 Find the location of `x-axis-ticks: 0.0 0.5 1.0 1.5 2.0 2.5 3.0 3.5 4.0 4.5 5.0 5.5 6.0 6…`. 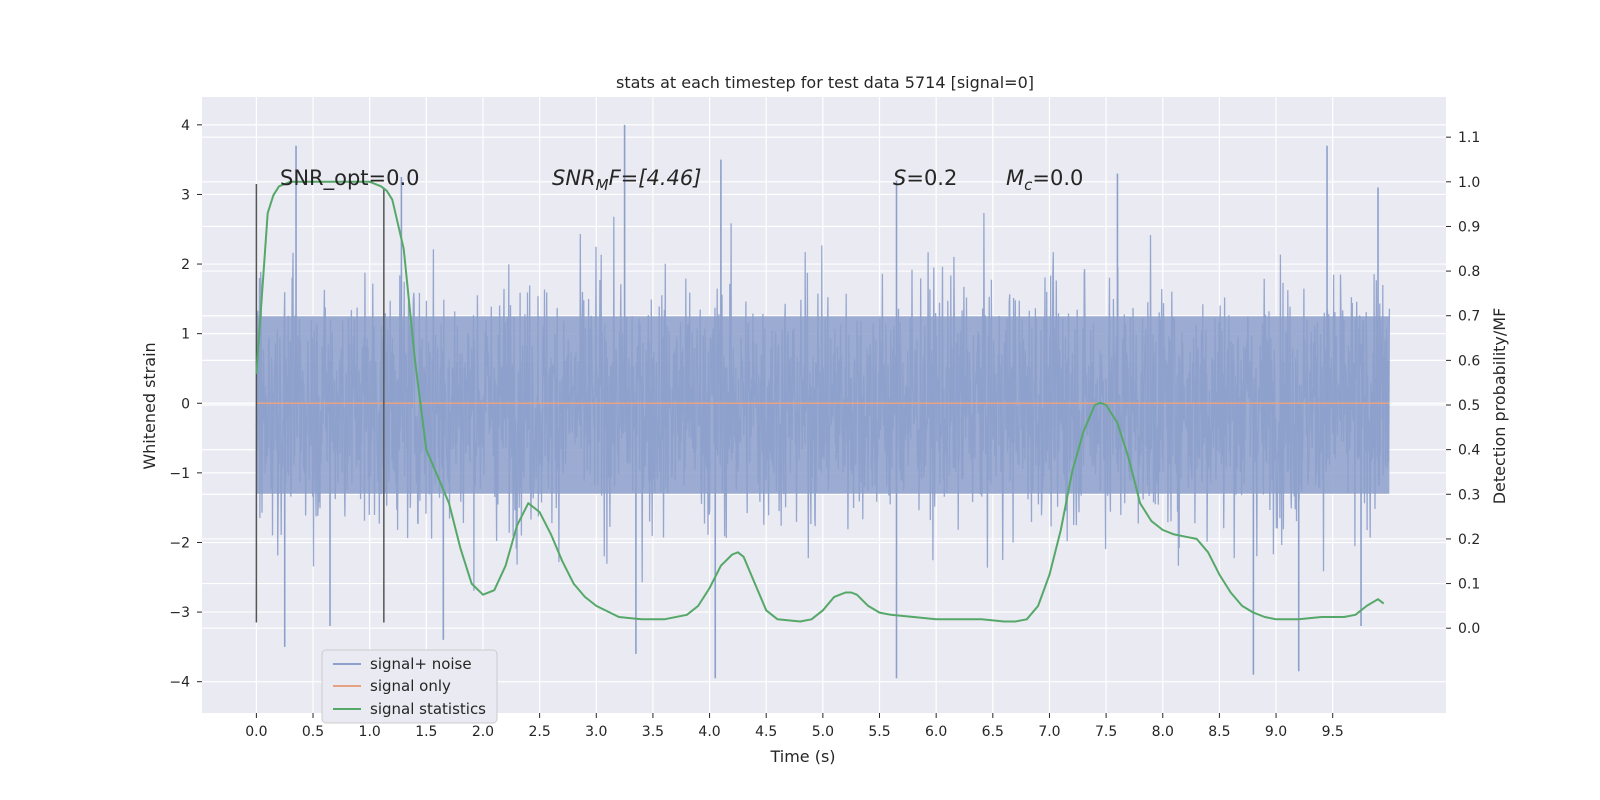

x-axis-ticks: 0.0 0.5 1.0 1.5 2.0 2.5 3.0 3.5 4.0 4.5 5.0 5.5 6.0 6… is located at coordinates (794, 726).